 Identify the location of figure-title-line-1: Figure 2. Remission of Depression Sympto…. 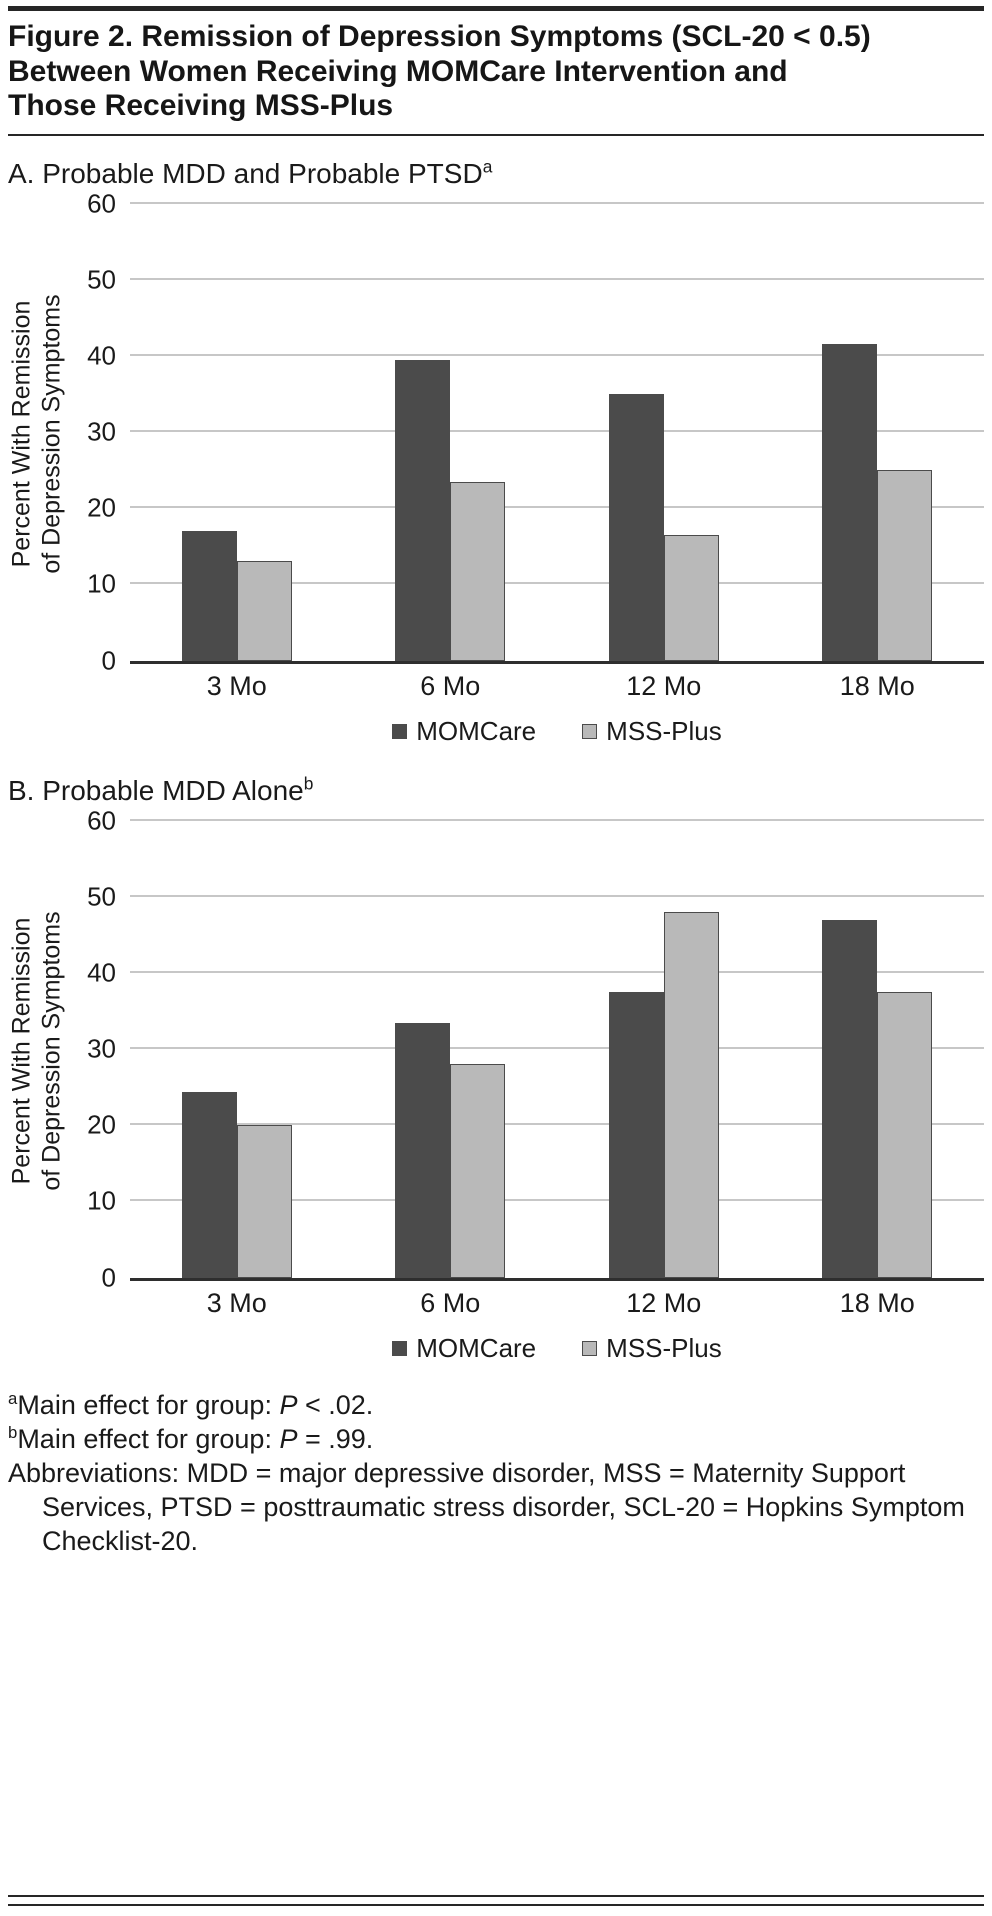
(439, 36).